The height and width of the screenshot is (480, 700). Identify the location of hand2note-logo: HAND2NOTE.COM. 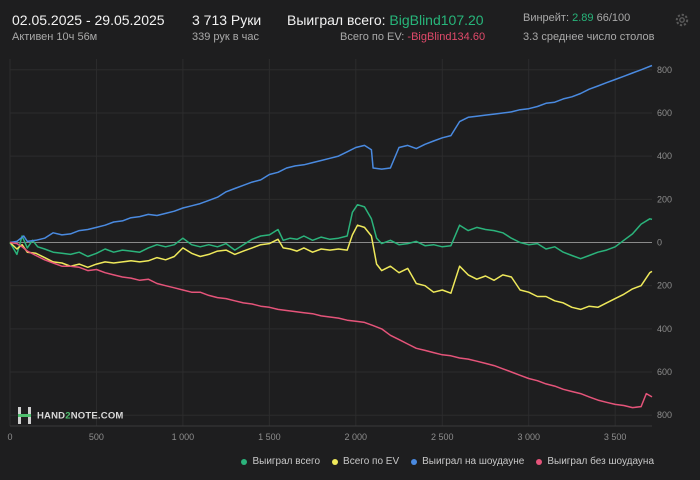
(71, 415).